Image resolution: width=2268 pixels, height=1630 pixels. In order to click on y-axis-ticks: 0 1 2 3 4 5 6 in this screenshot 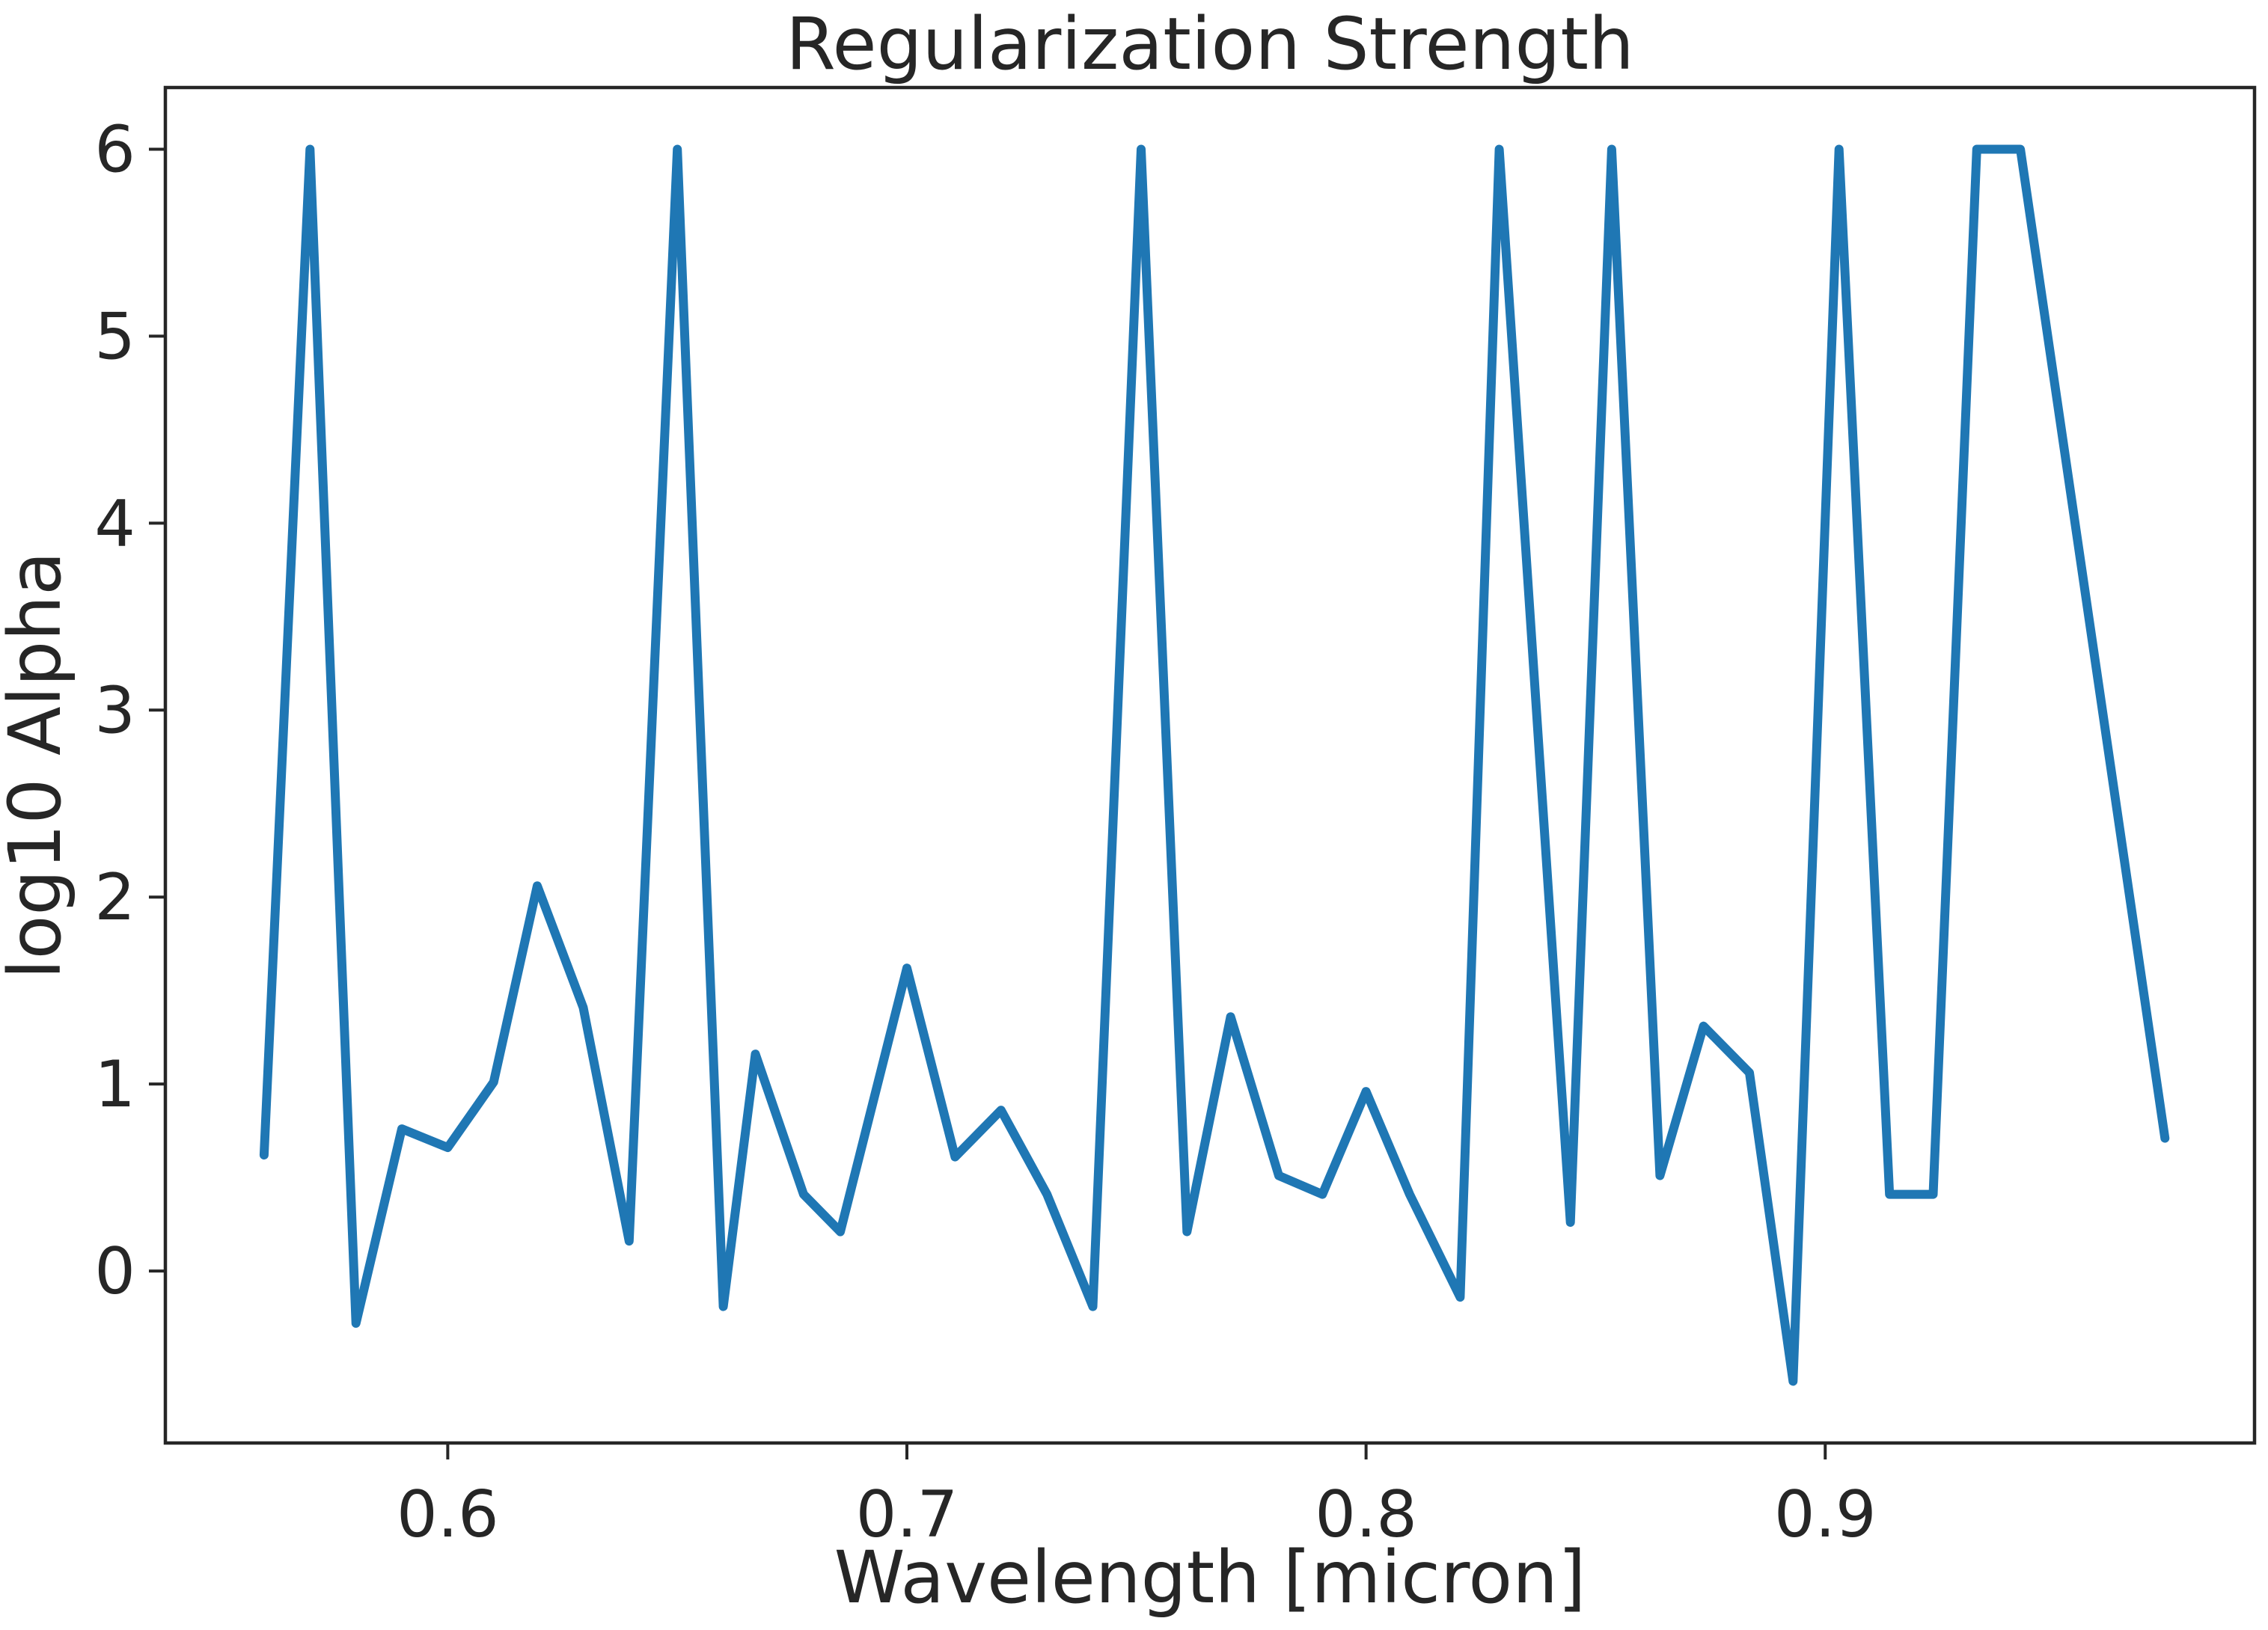, I will do `click(129, 710)`.